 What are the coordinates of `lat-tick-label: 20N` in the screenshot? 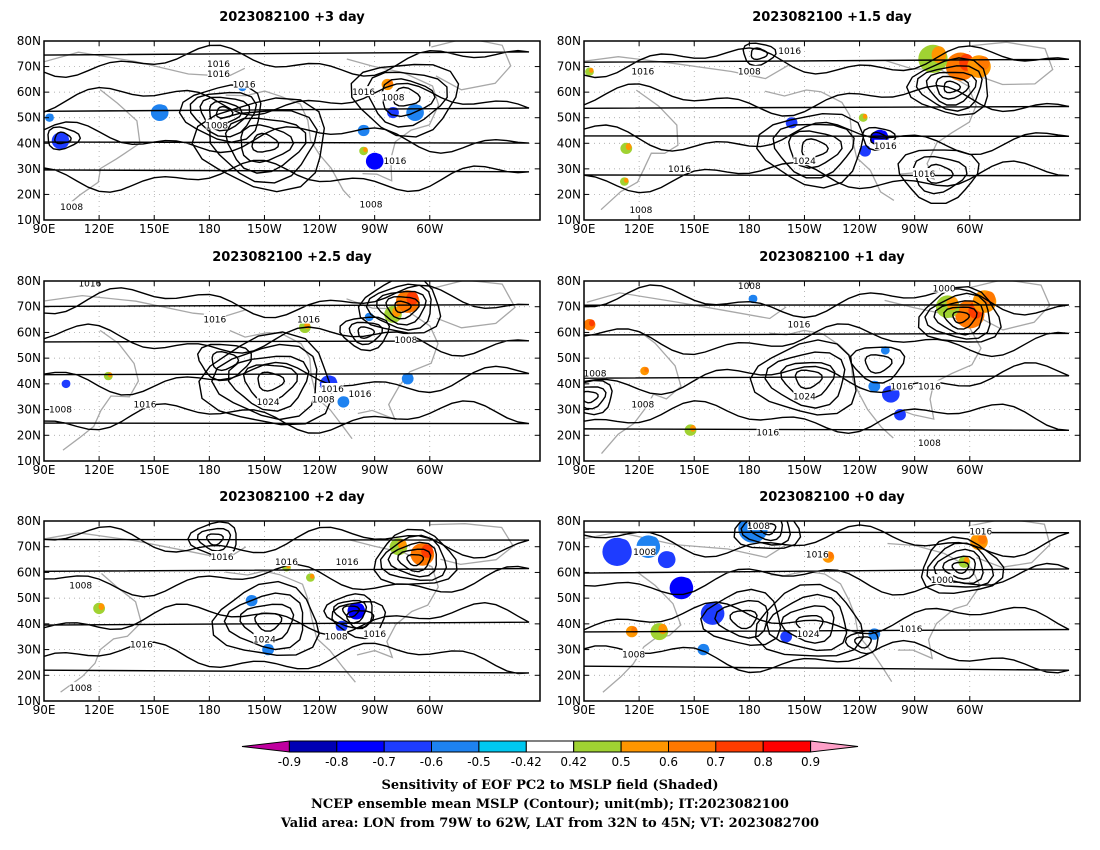 It's located at (29, 194).